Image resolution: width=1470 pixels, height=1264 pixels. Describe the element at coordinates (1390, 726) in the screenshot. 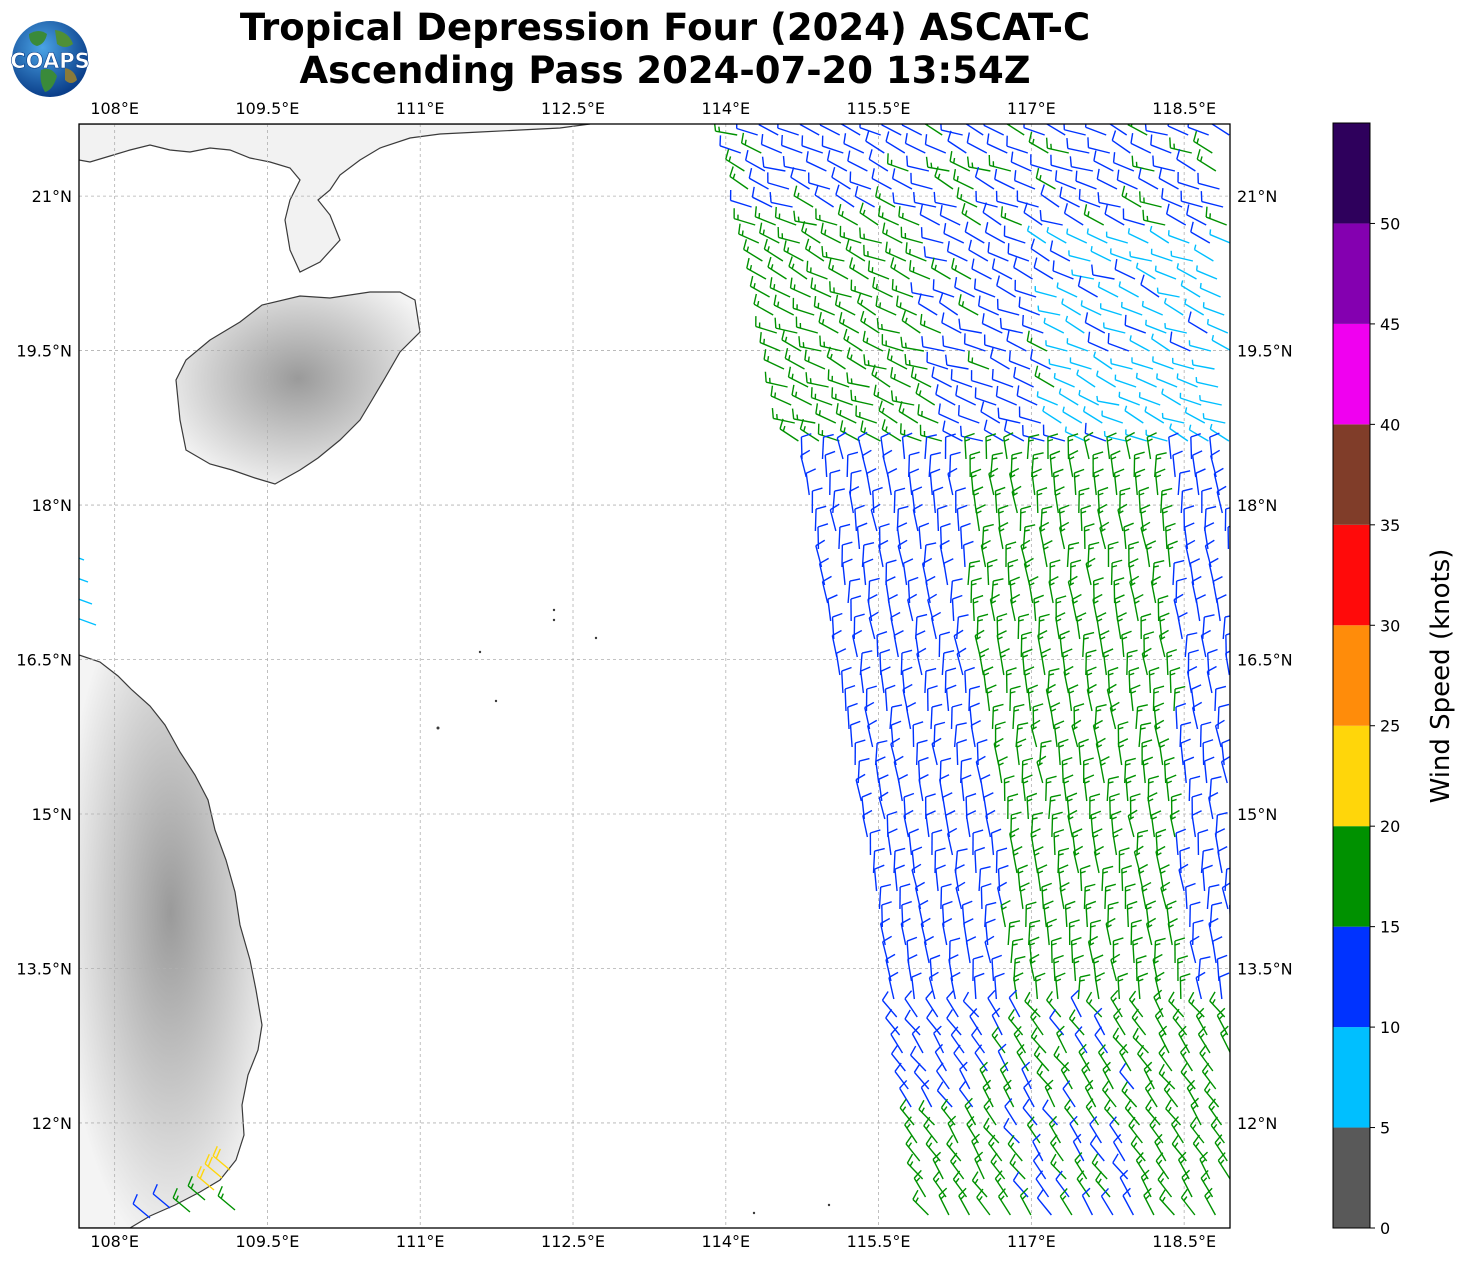

I see `colorbar-tick-label: 25` at that location.